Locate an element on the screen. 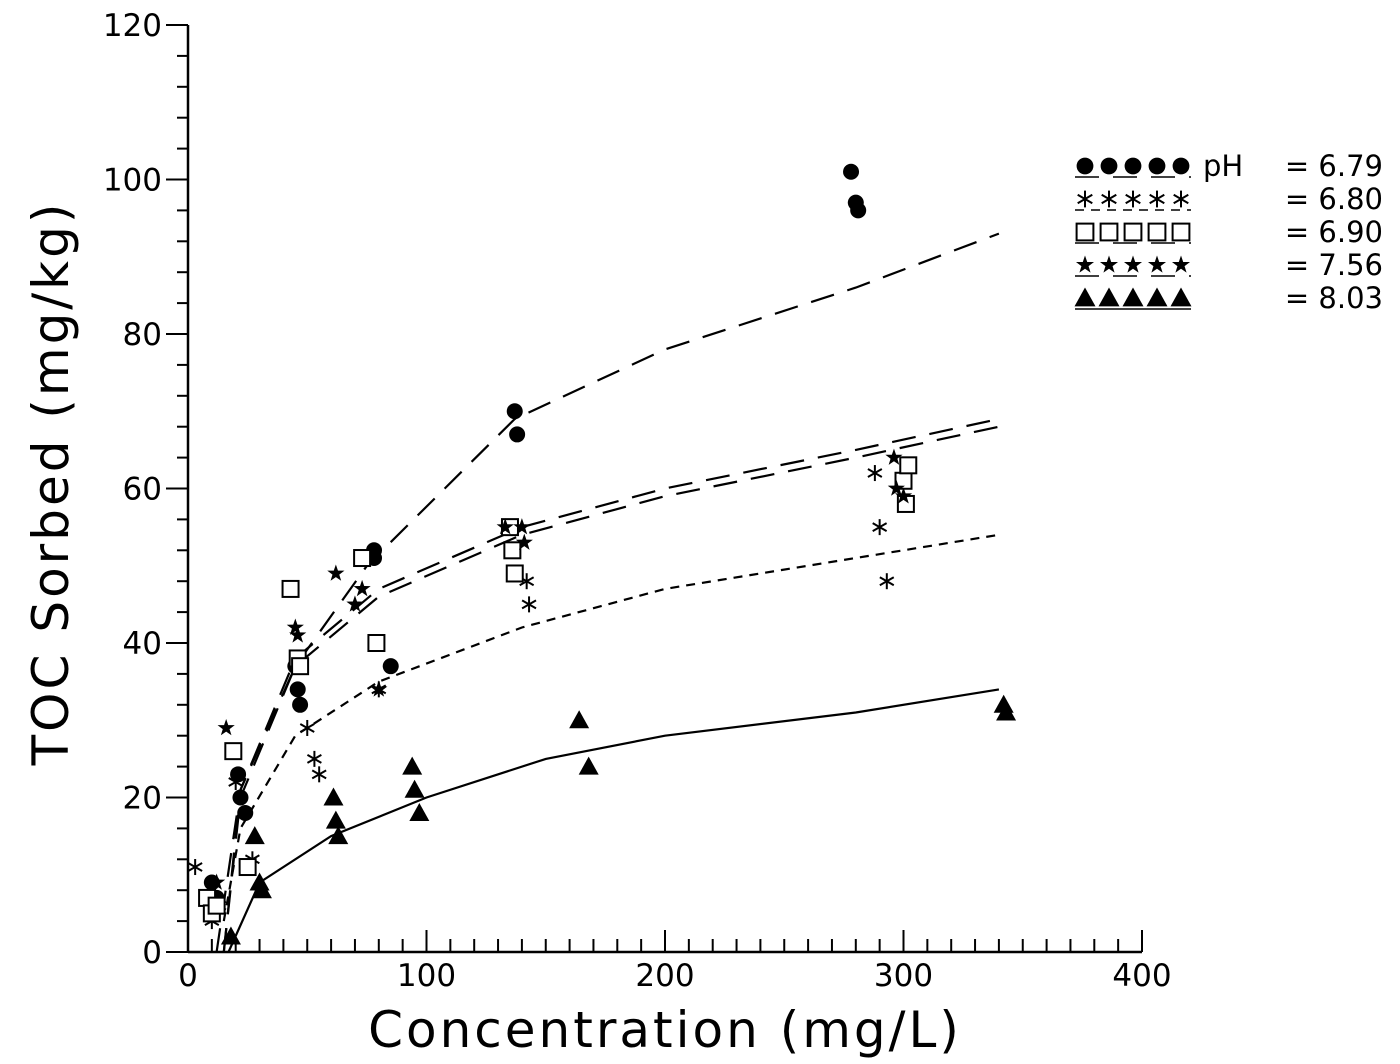  legend-entry: = 6.80 is located at coordinates (1229, 199).